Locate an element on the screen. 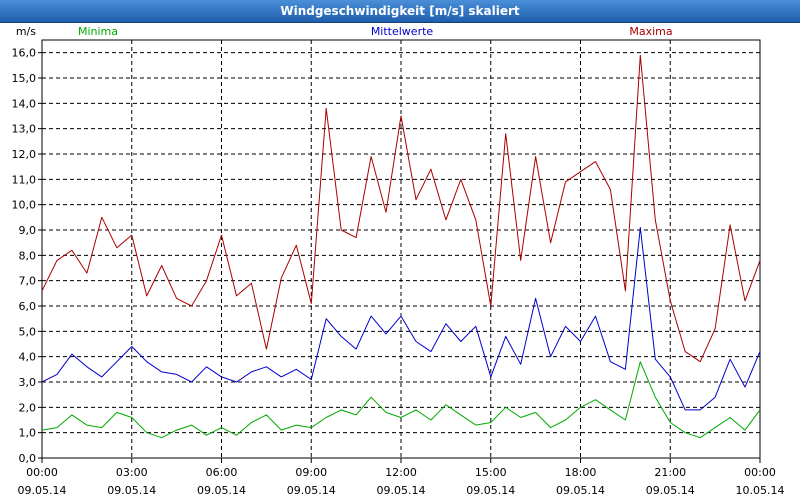 Image resolution: width=800 pixels, height=500 pixels. y-tick-label: 0,0 is located at coordinates (28, 458).